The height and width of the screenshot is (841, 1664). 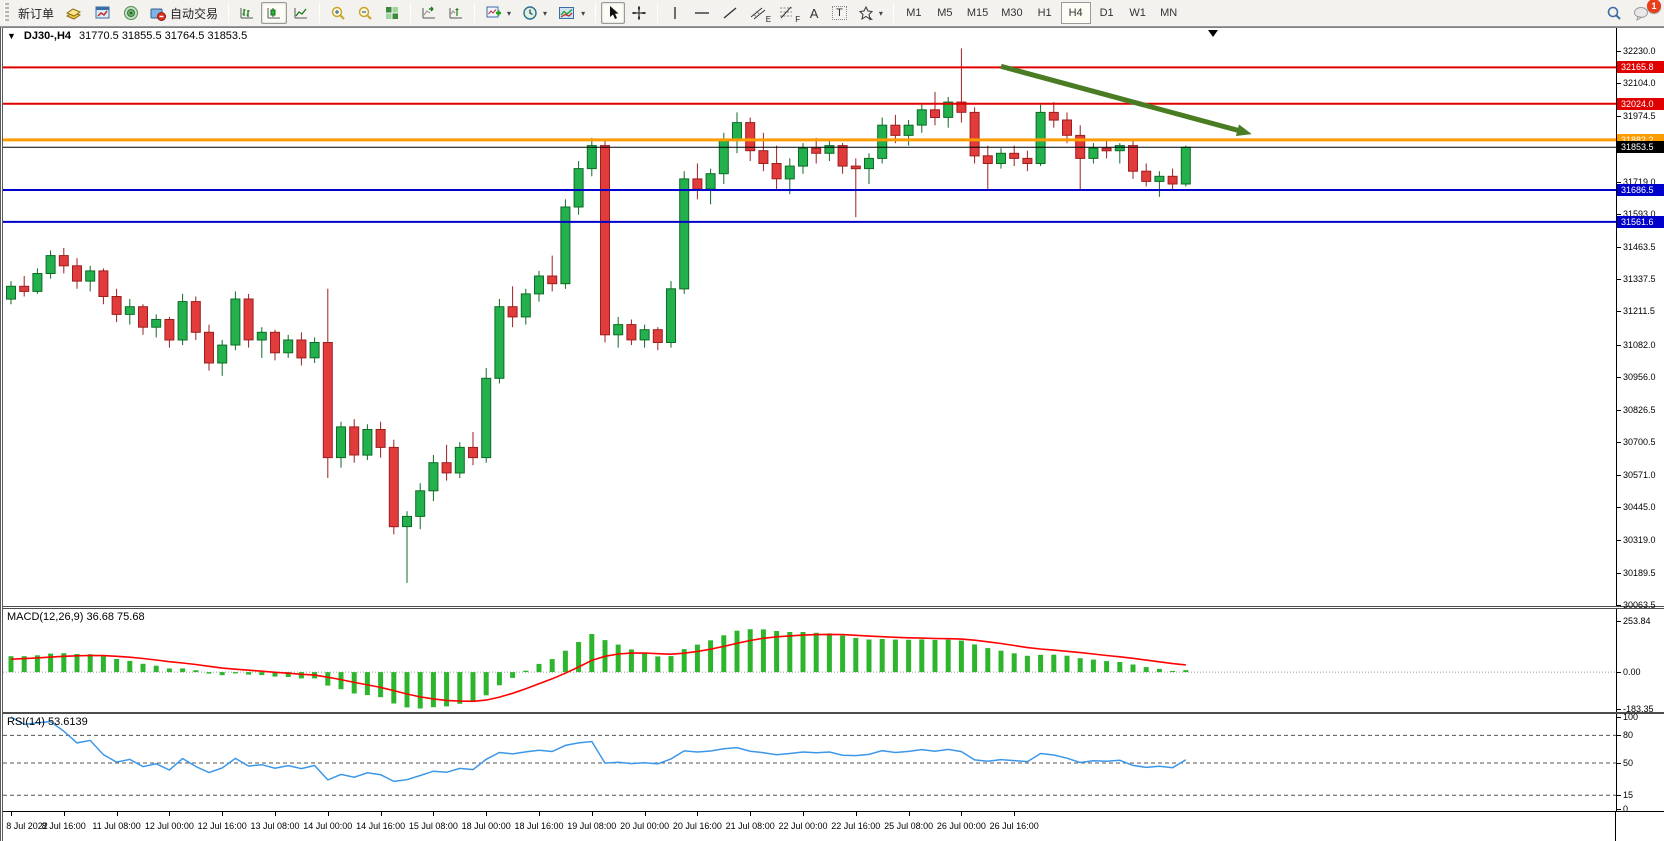 I want to click on arrows-tool-button: ▾, so click(x=870, y=13).